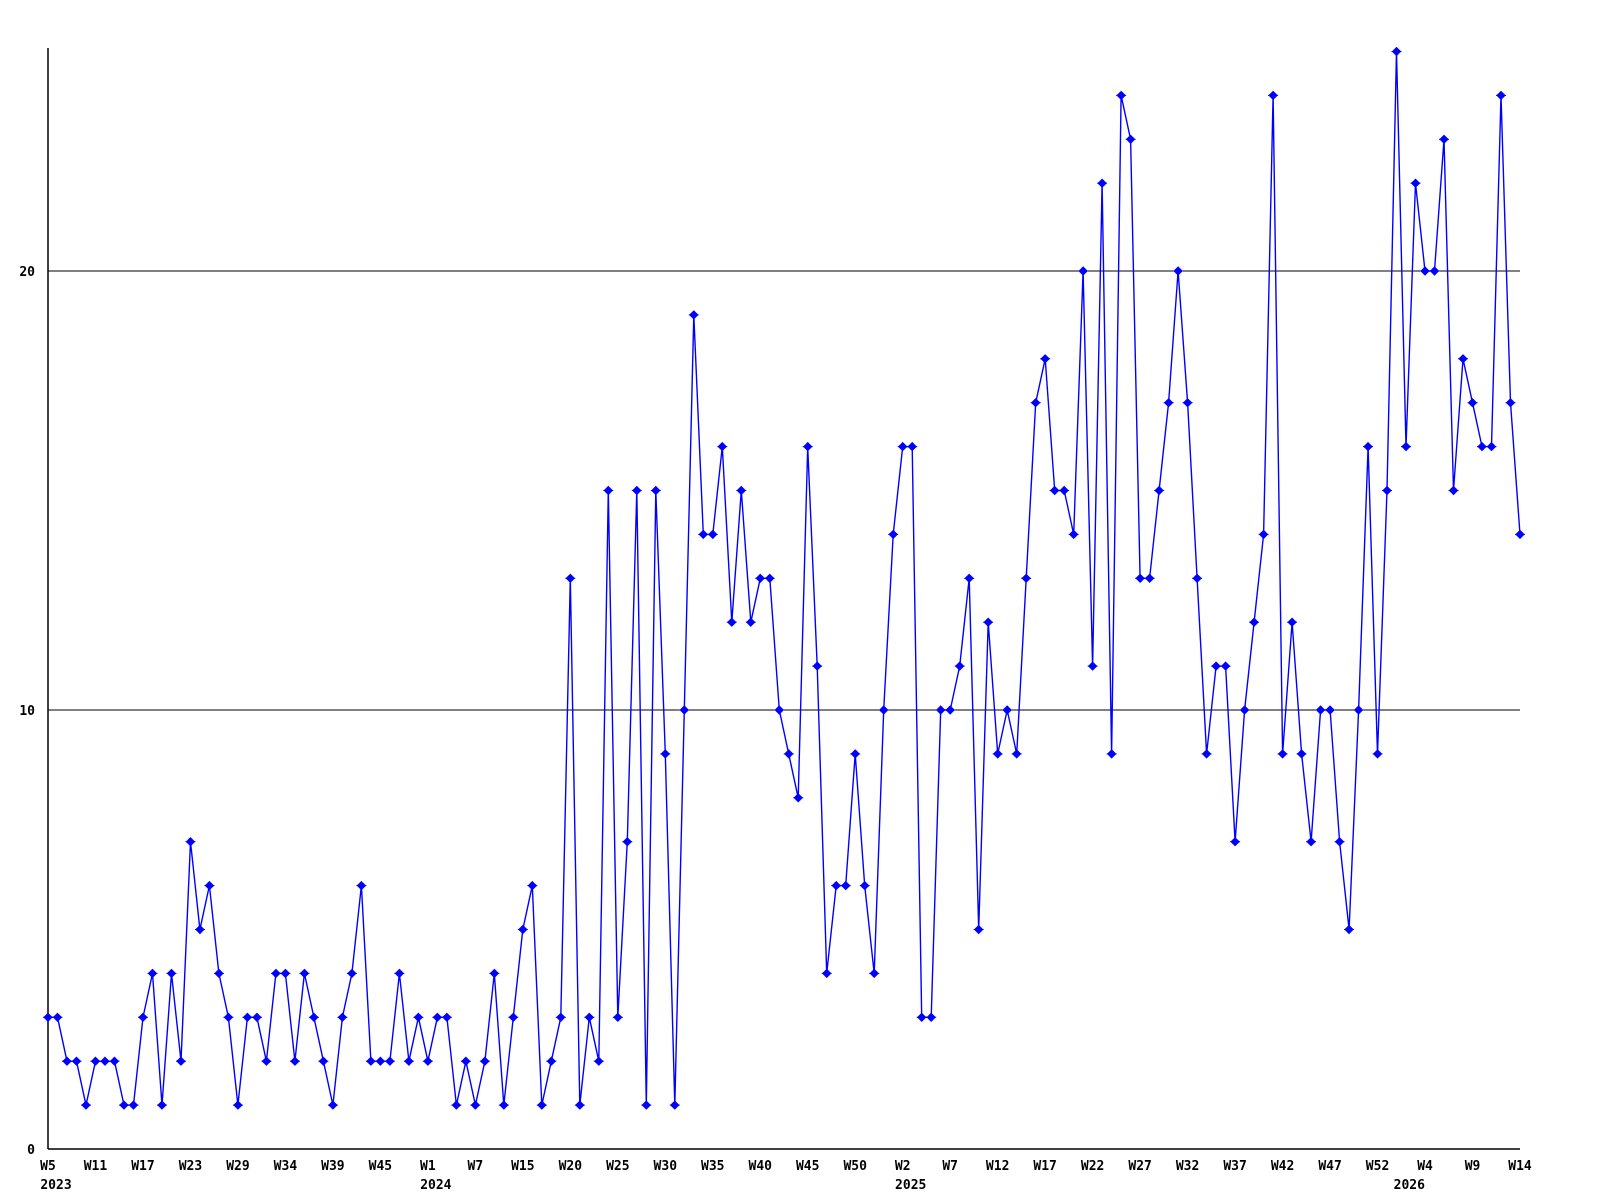 The height and width of the screenshot is (1200, 1600). Describe the element at coordinates (903, 1166) in the screenshot. I see `x-tick-label: W2` at that location.